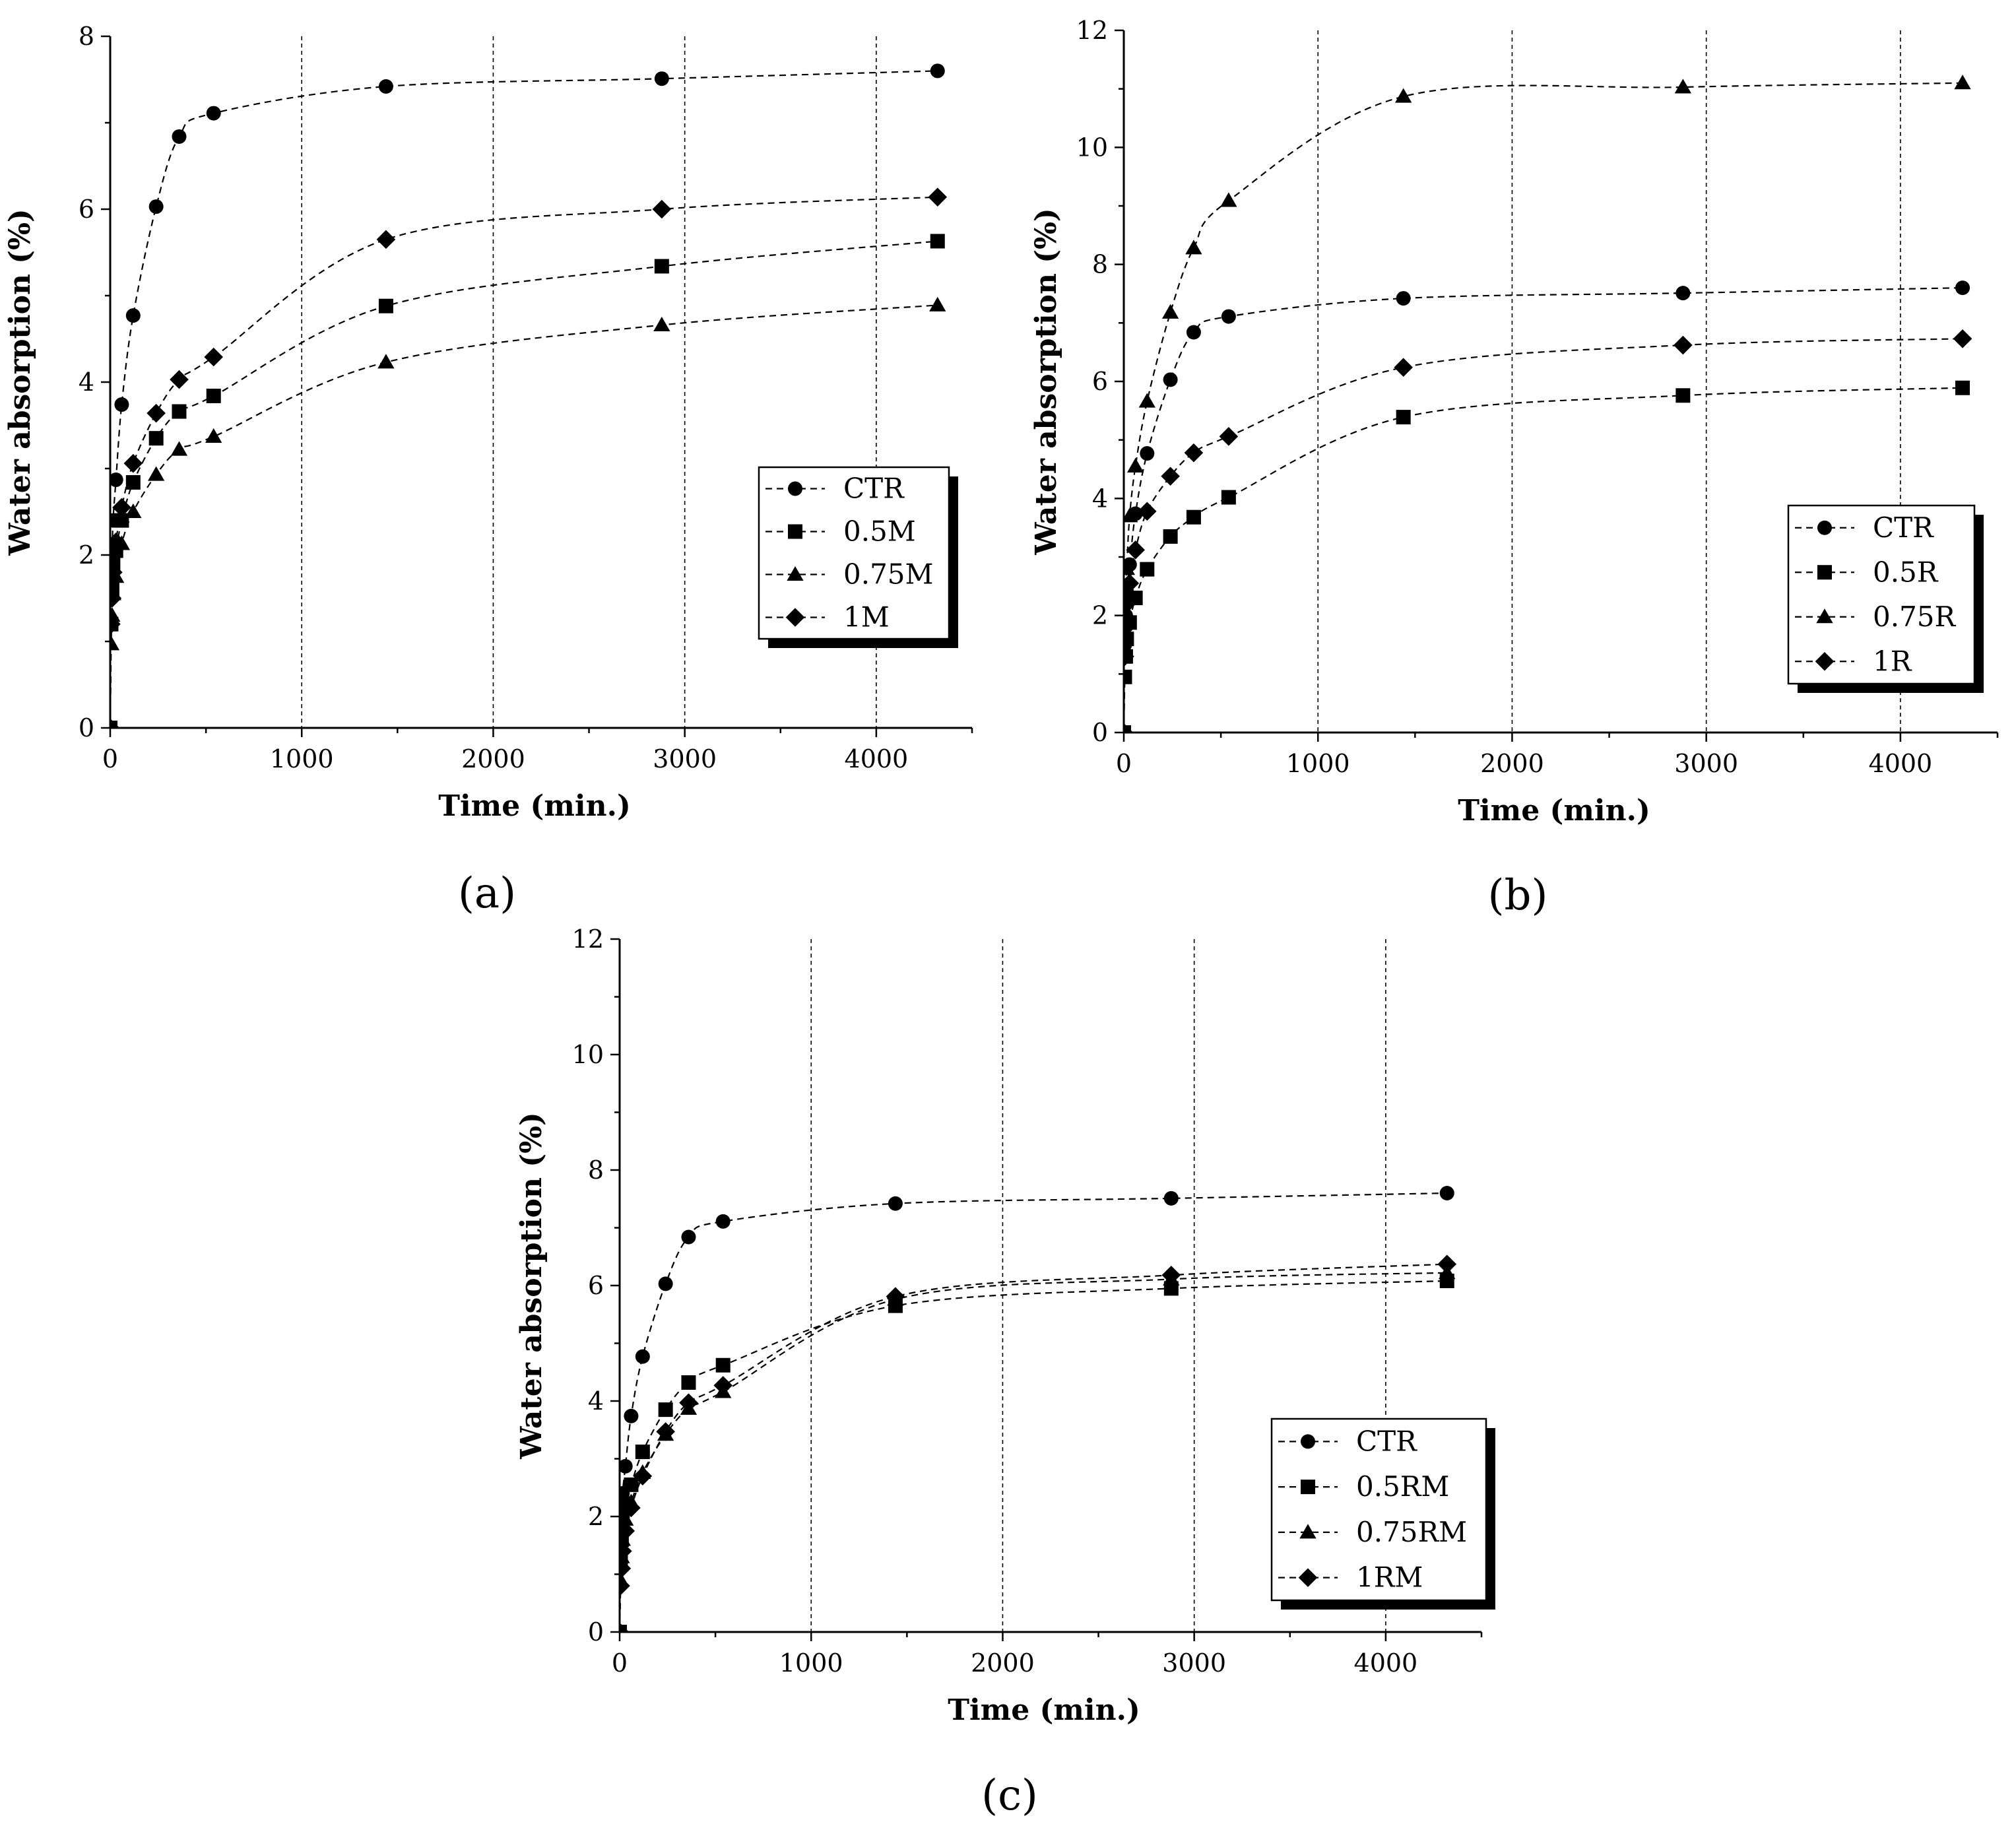  What do you see at coordinates (1092, 30) in the screenshot?
I see `y-tick-label: 12` at bounding box center [1092, 30].